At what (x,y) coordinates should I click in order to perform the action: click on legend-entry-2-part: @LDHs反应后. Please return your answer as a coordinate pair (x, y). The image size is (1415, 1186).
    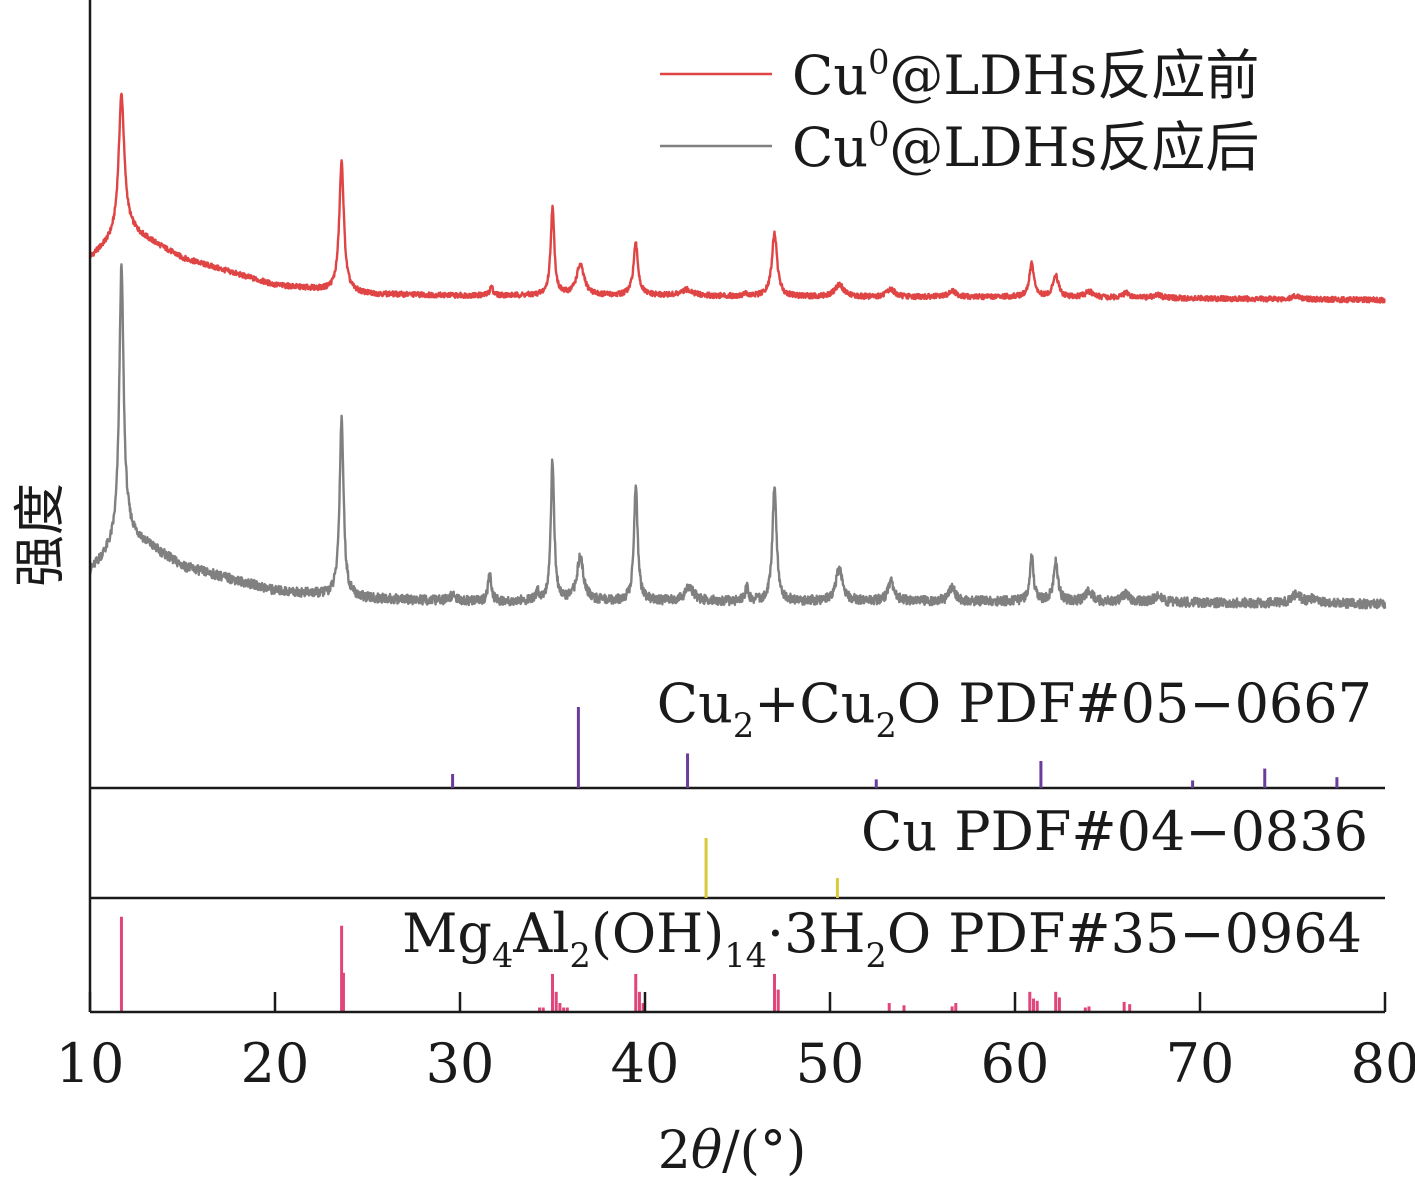
    Looking at the image, I should click on (1074, 147).